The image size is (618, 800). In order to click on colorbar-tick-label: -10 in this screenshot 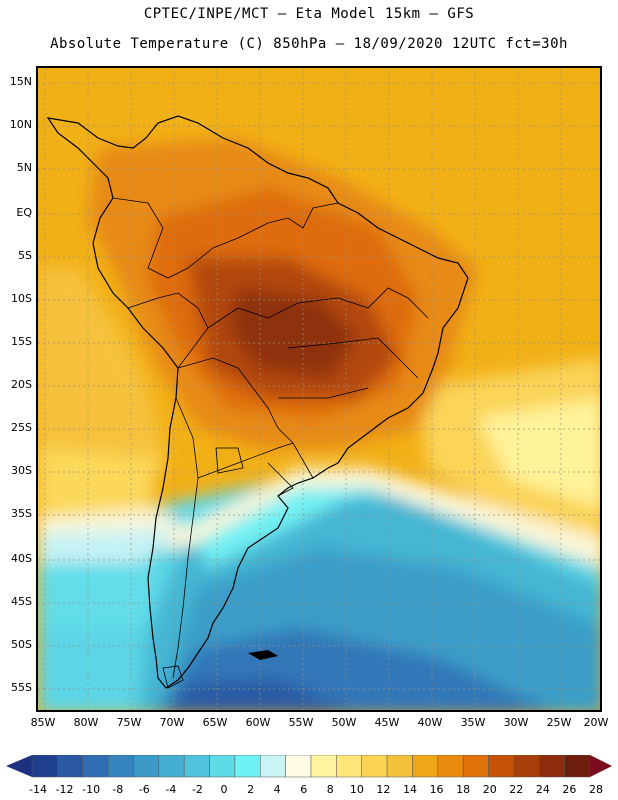, I will do `click(91, 789)`.